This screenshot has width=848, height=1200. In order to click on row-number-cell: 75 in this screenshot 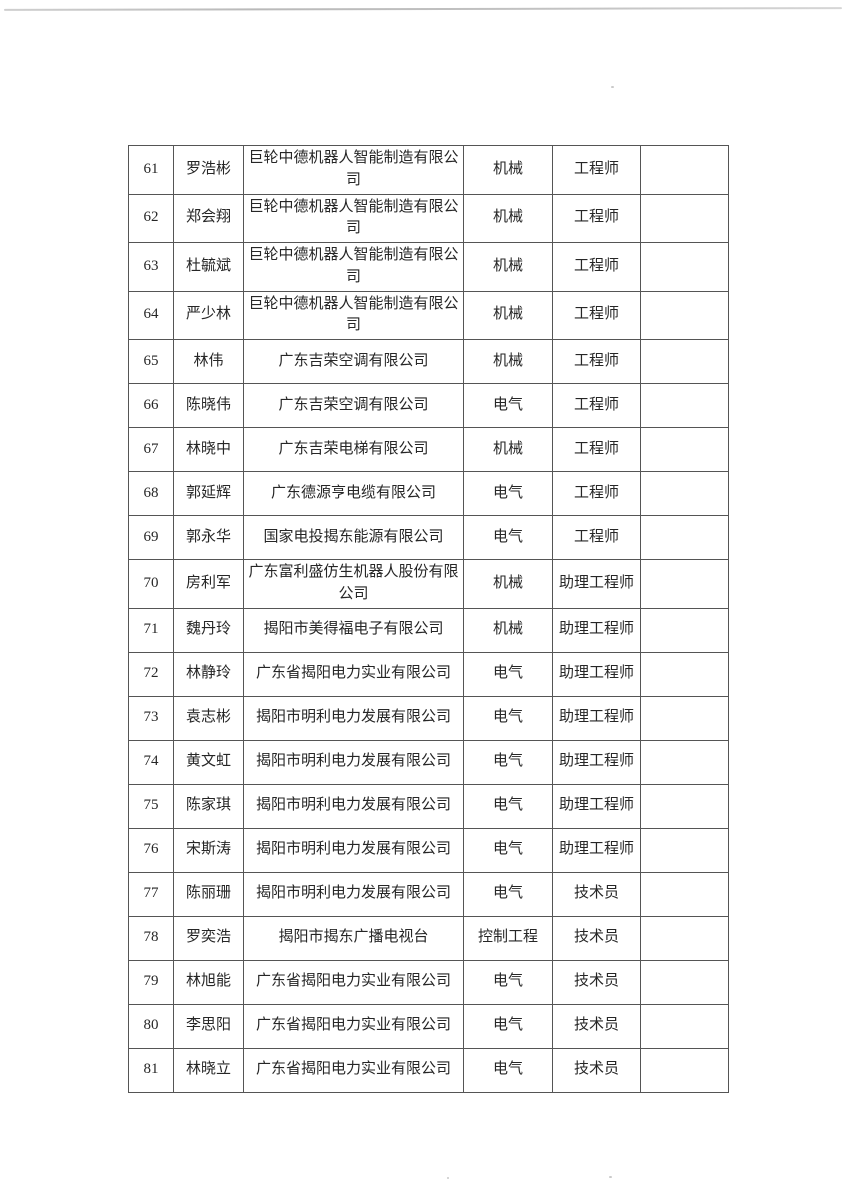, I will do `click(151, 806)`.